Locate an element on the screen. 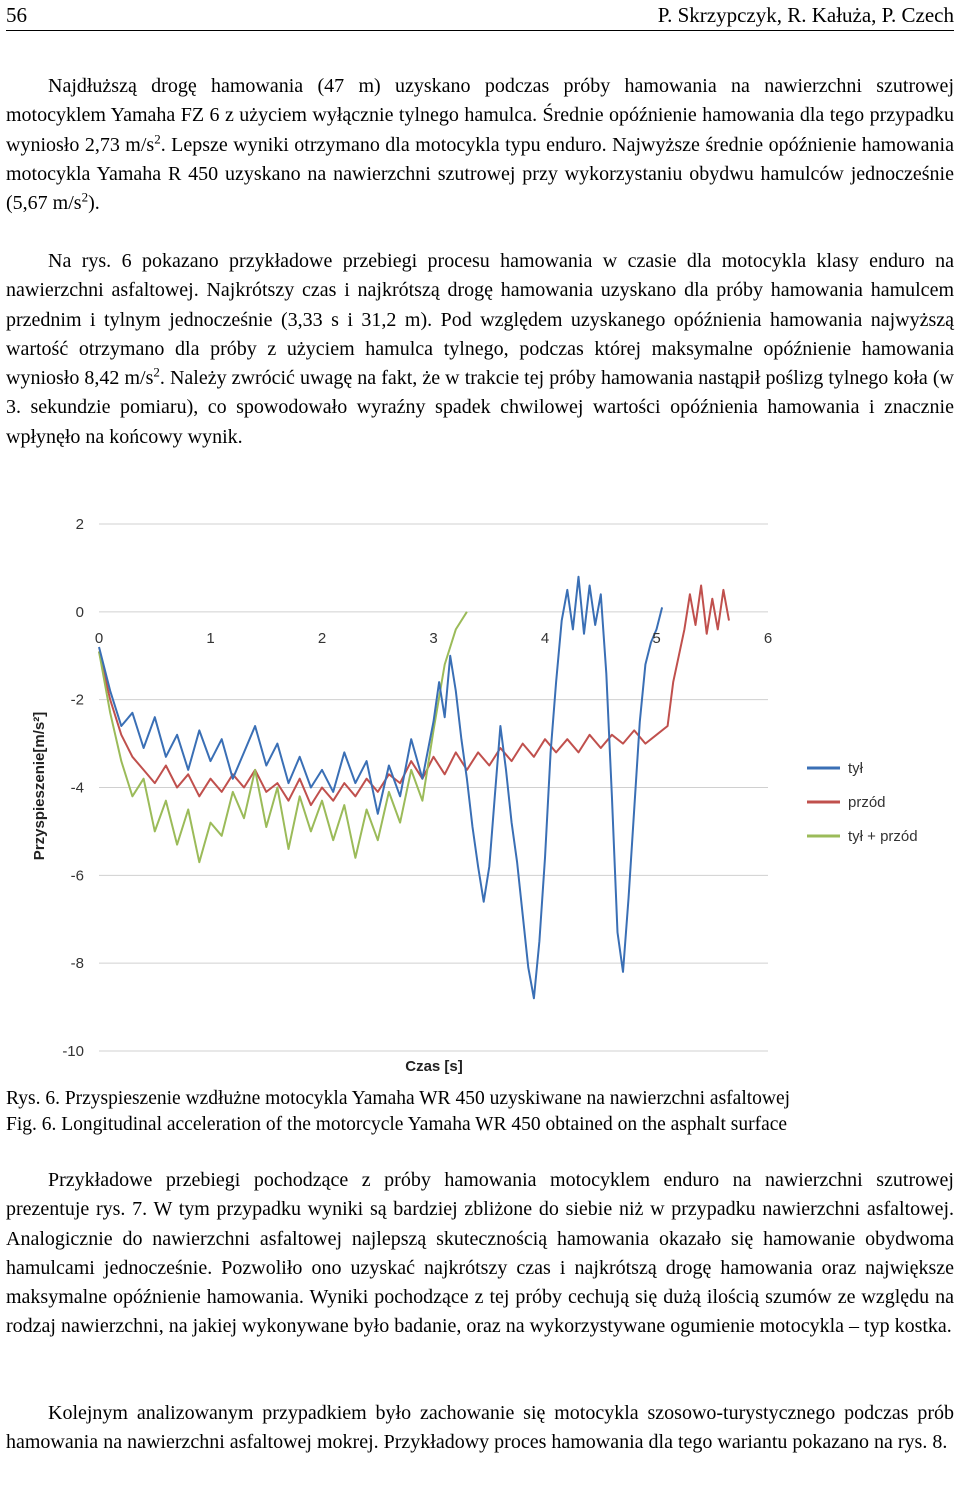  y-tick-label: -4 is located at coordinates (77, 788).